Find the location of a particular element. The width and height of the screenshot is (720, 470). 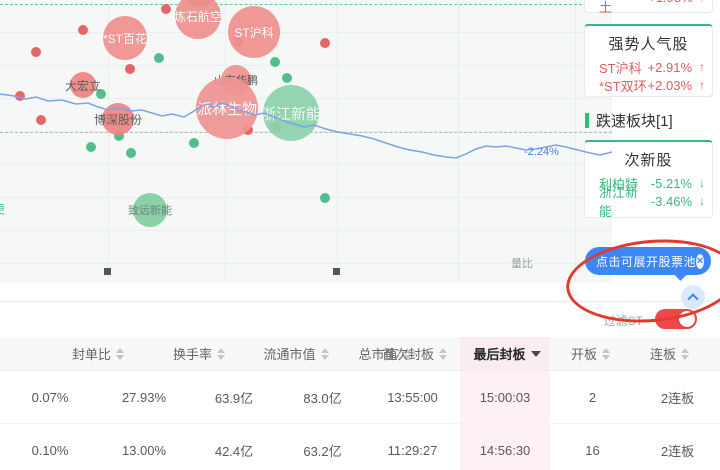

column-header-label: 总市值 is located at coordinates (378, 354).